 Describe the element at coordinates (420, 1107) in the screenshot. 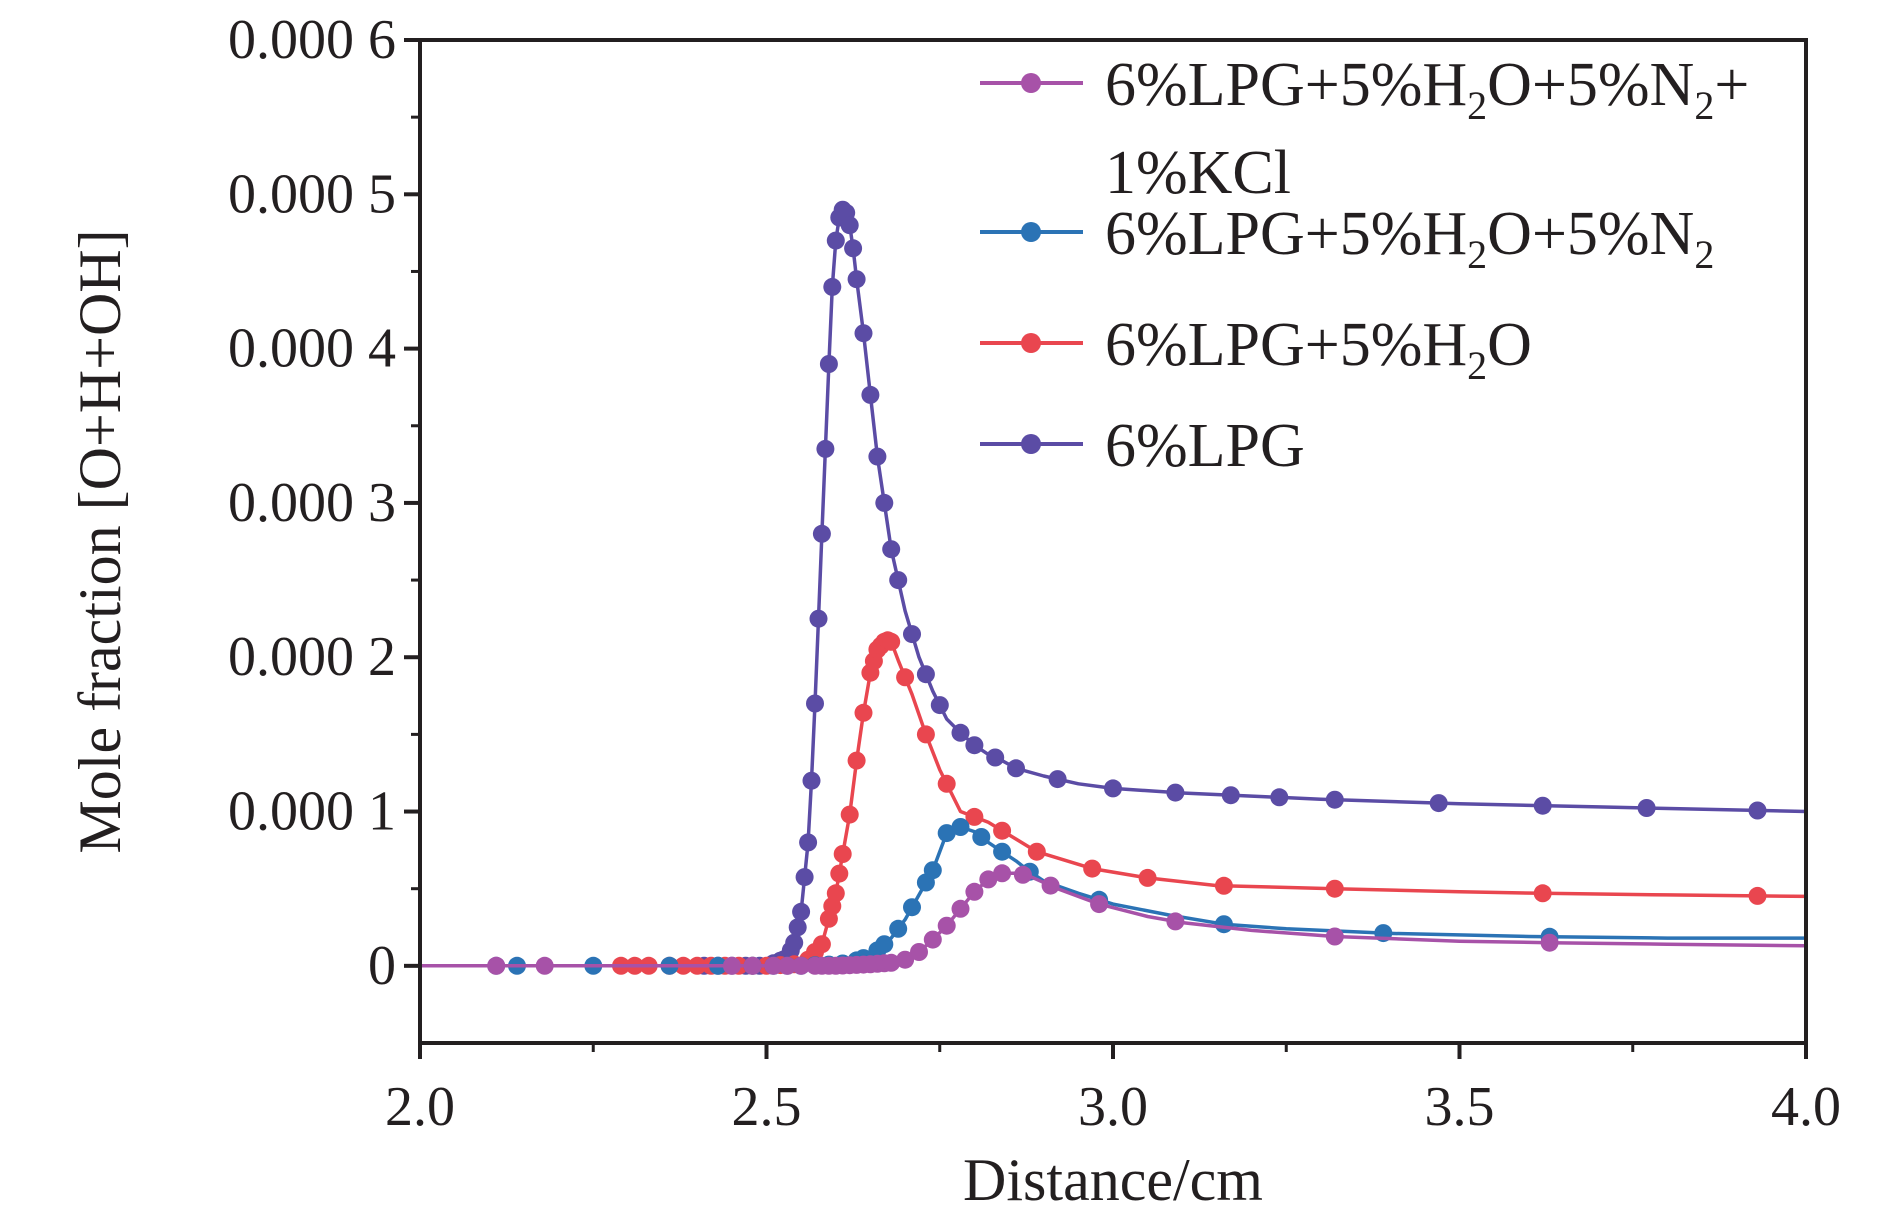

I see `x-tick-label: 2.0` at that location.